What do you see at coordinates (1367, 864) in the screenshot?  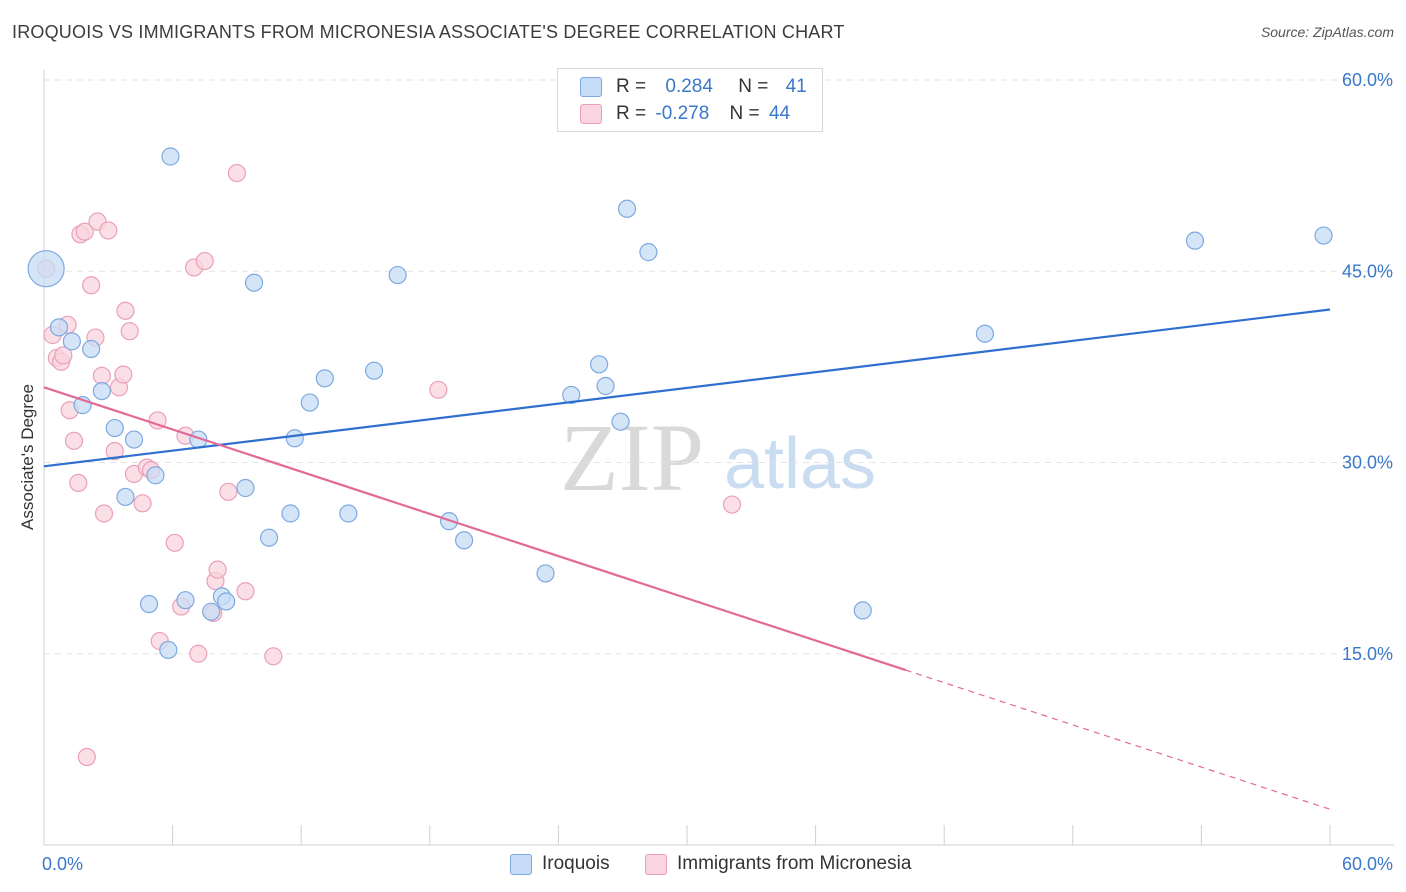 I see `x-tick-label: 60.0%` at bounding box center [1367, 864].